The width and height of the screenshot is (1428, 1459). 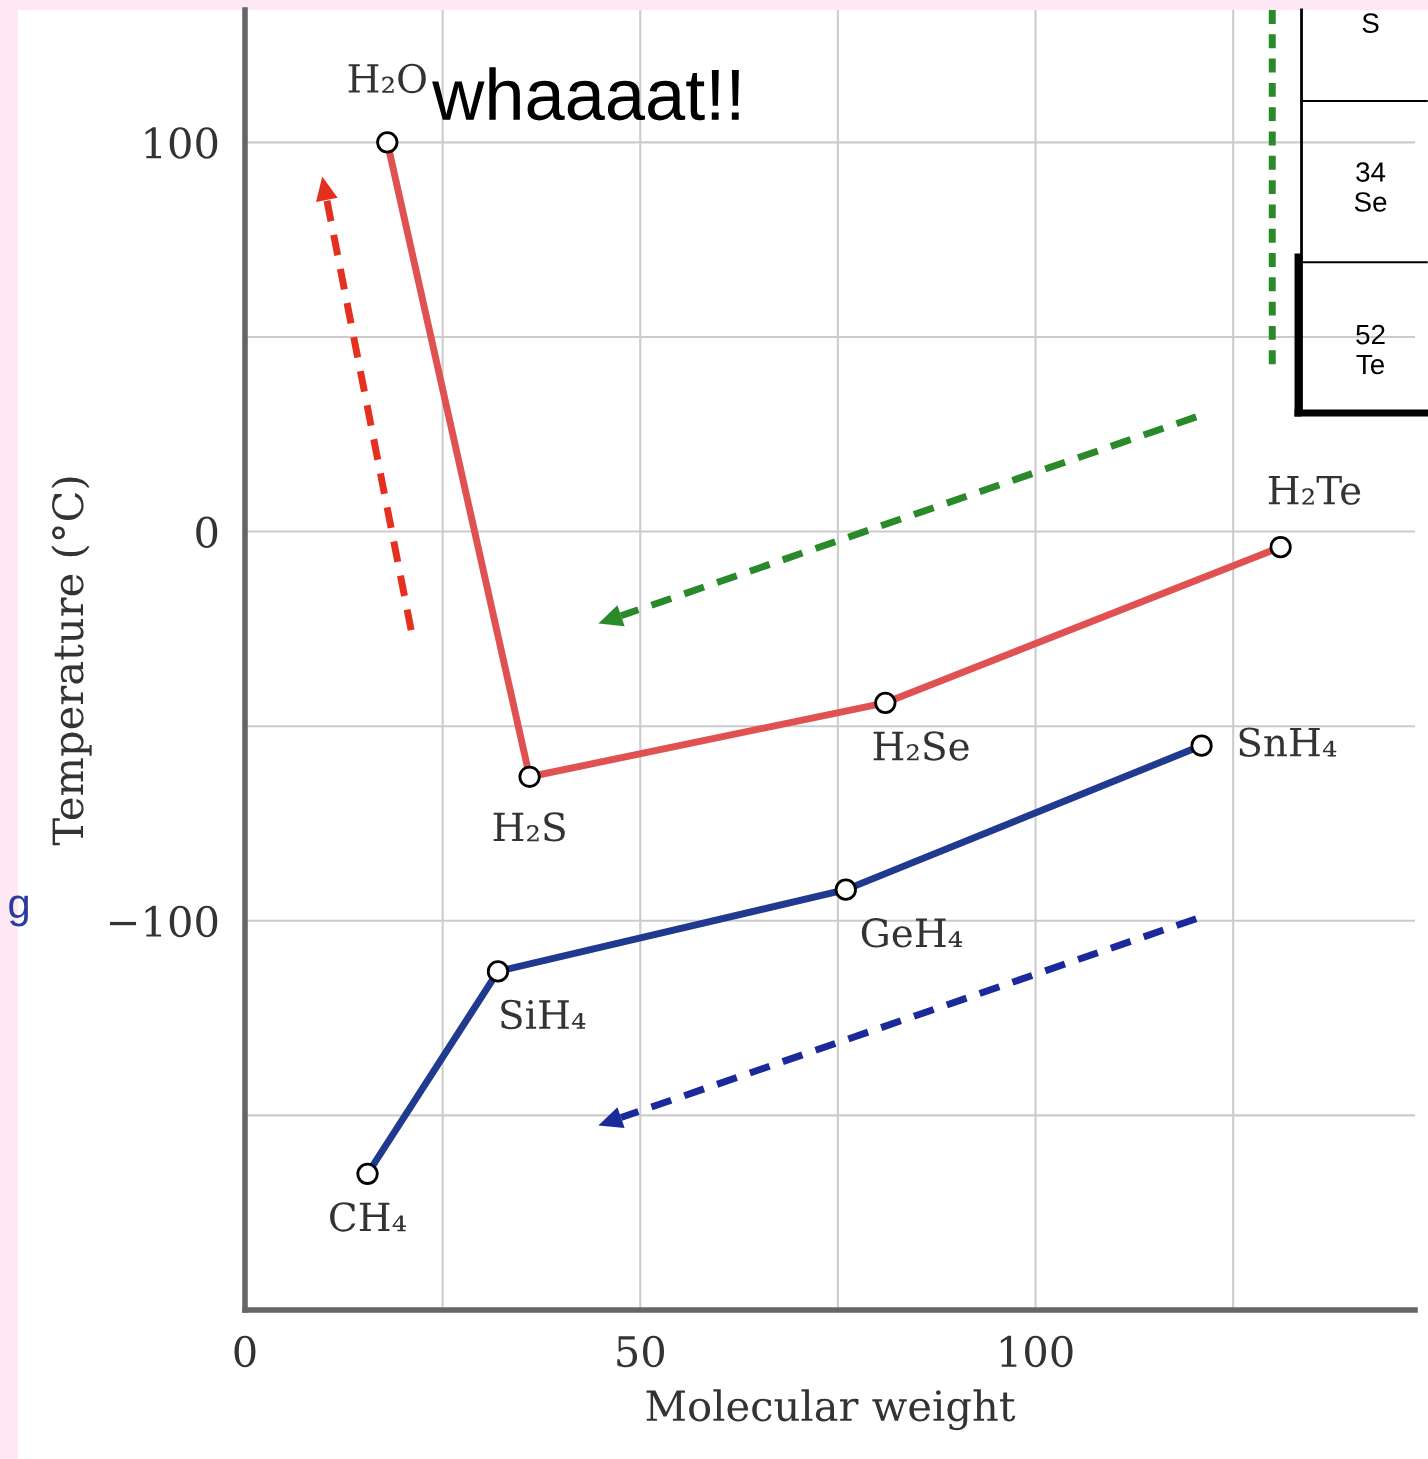 I want to click on annotation: H₂S, so click(x=529, y=827).